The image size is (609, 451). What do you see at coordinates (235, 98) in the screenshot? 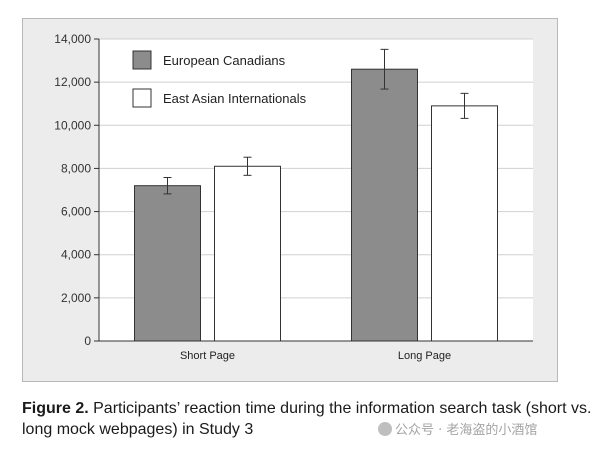
I see `legend-label: East Asian Internationals` at bounding box center [235, 98].